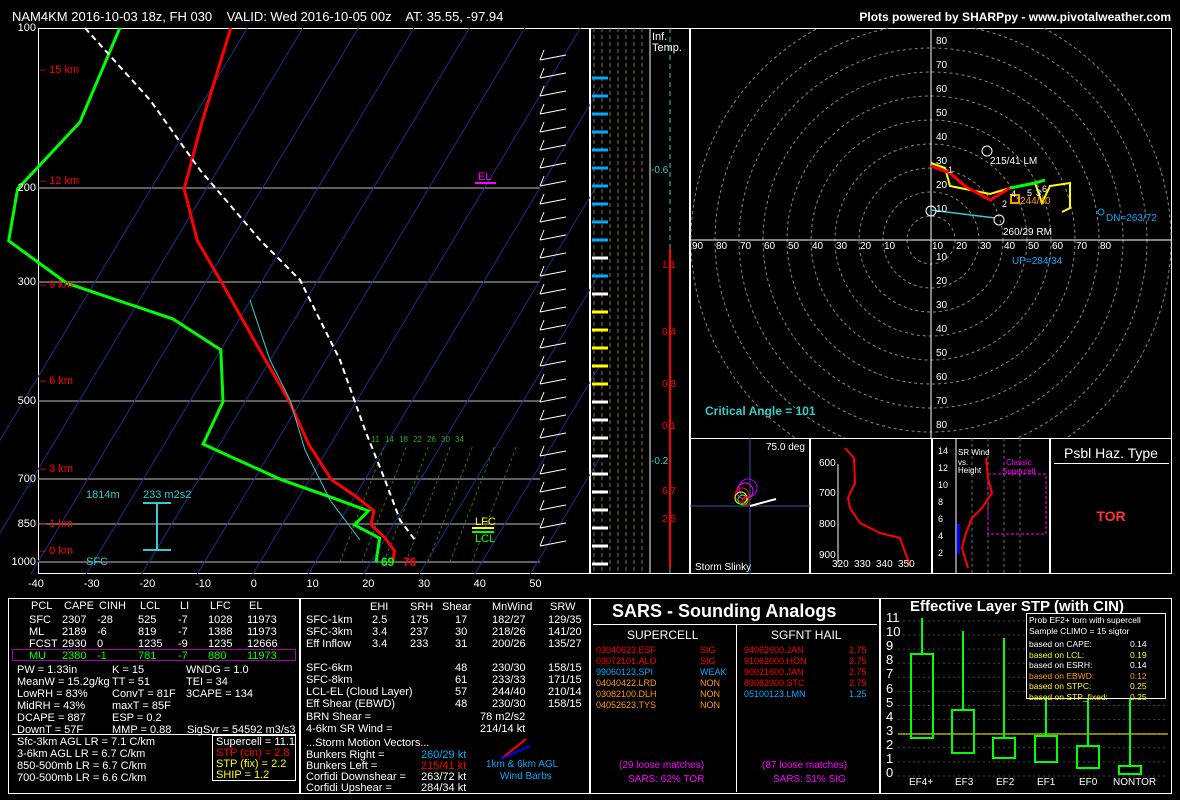  Describe the element at coordinates (459, 439) in the screenshot. I see `mixing-ratio-label: 34` at that location.